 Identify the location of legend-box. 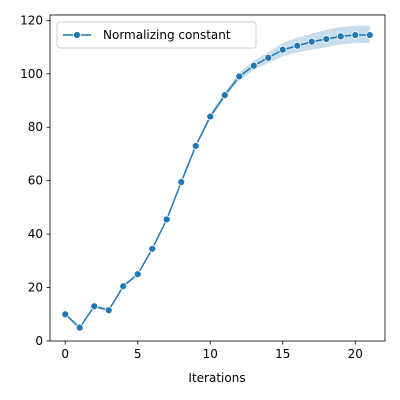
(156, 35).